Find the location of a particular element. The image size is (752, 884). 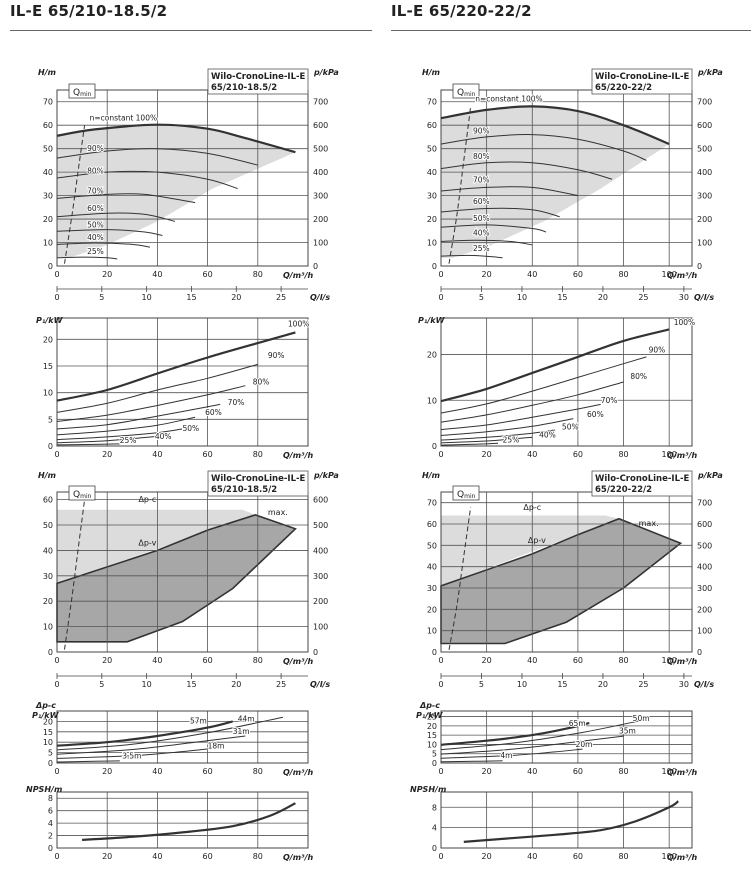

region-label: Δp-v is located at coordinates (147, 542).